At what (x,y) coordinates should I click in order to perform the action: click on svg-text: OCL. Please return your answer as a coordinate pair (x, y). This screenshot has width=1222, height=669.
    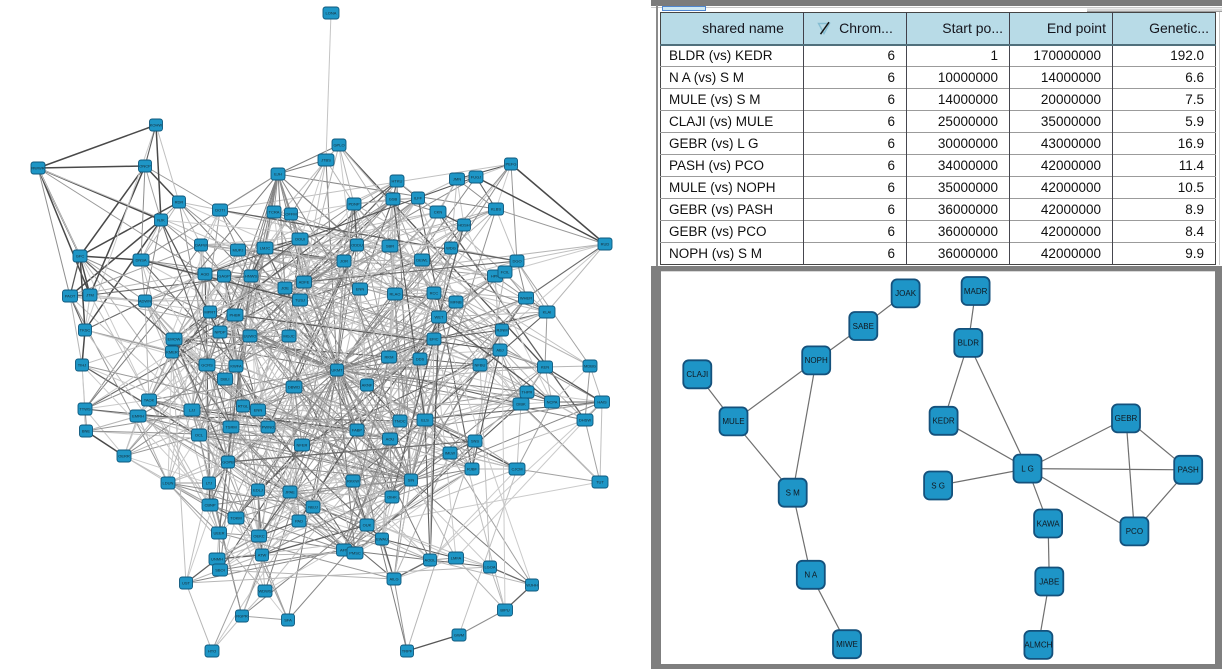
    Looking at the image, I should click on (199, 435).